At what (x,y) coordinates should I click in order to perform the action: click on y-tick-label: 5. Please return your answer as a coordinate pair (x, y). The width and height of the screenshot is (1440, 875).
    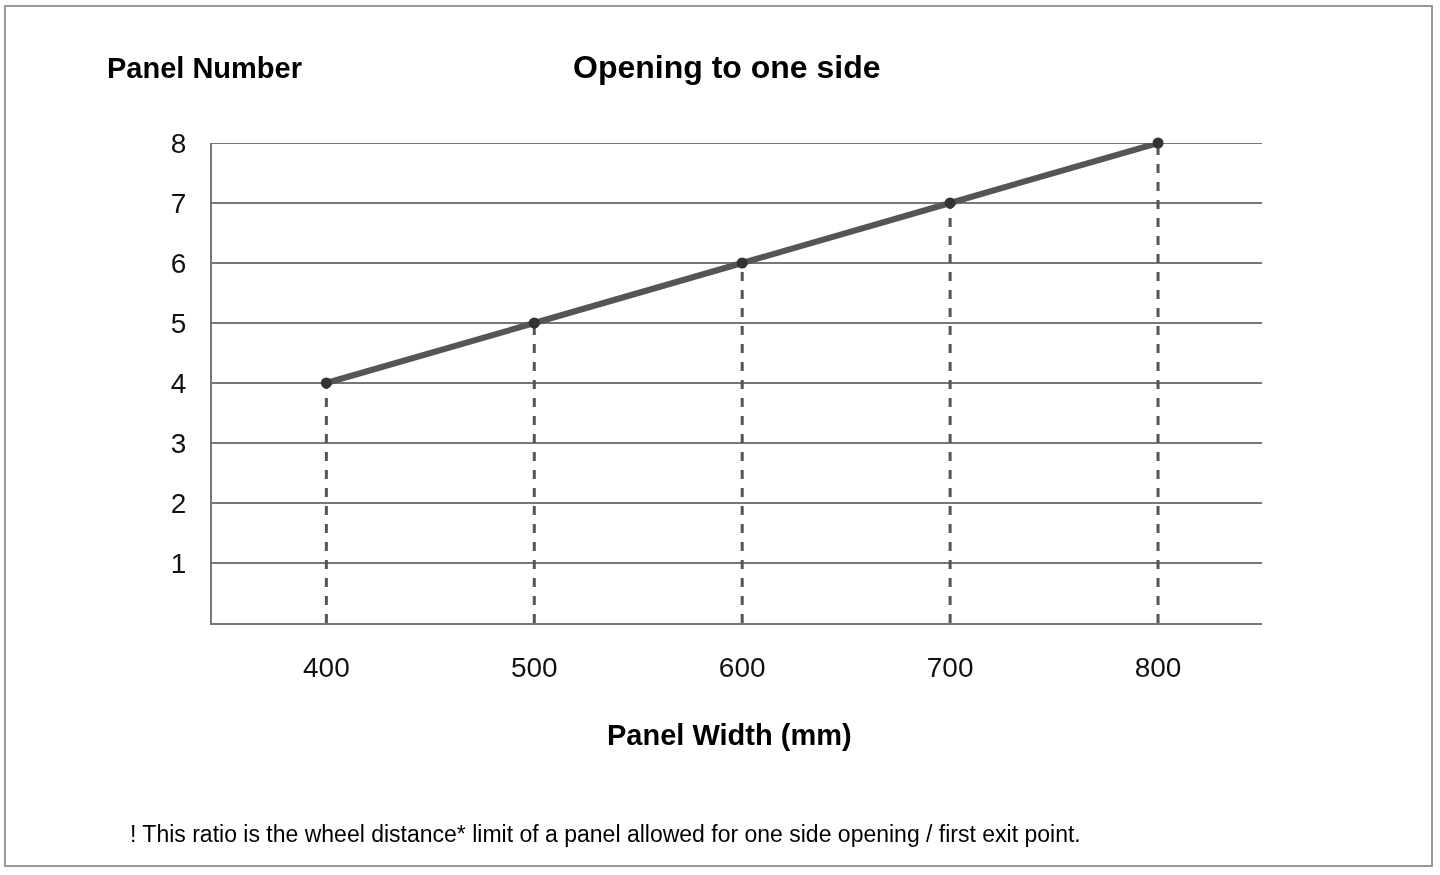
    Looking at the image, I should click on (178, 323).